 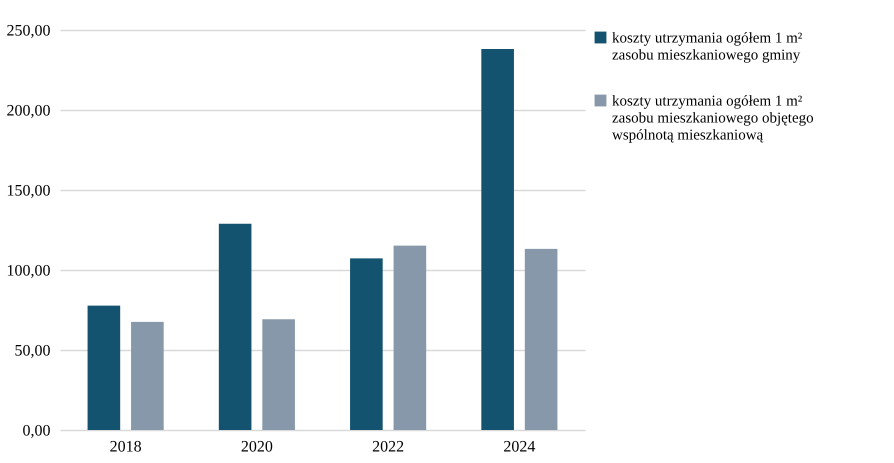 What do you see at coordinates (36, 431) in the screenshot?
I see `y-tick-label: 0,00` at bounding box center [36, 431].